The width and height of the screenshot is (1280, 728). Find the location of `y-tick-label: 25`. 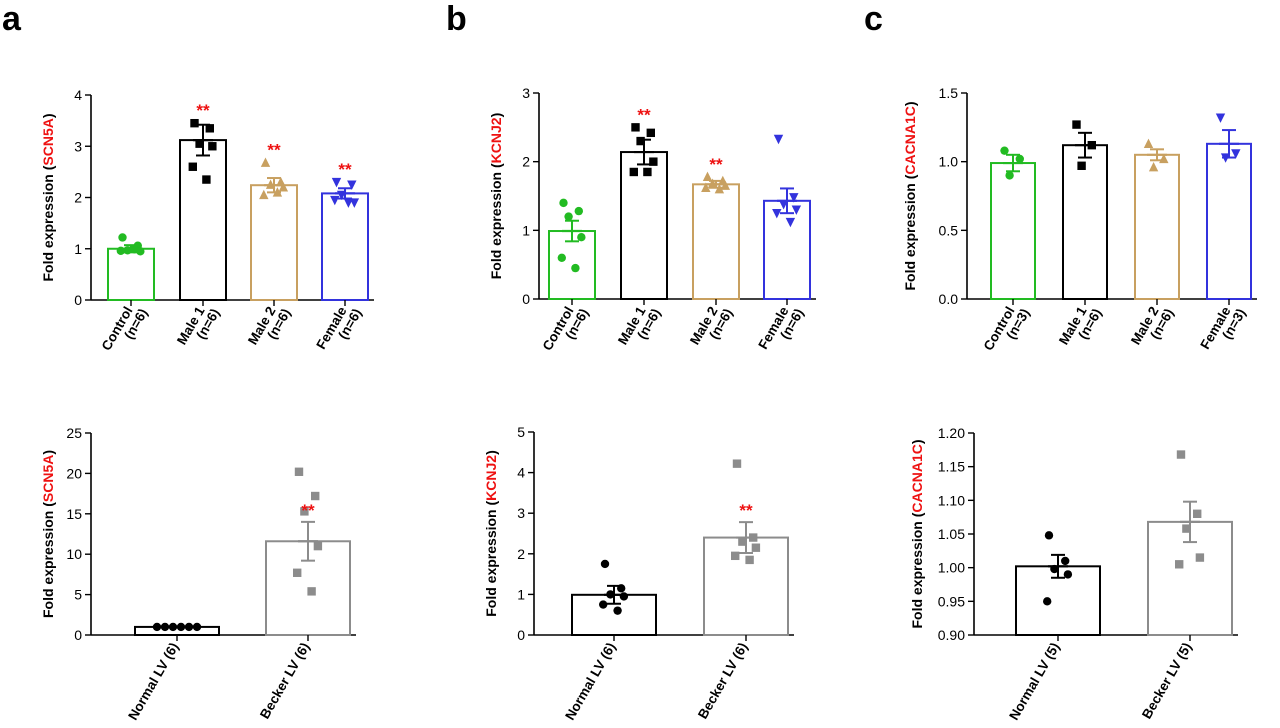

y-tick-label: 25 is located at coordinates (74, 433).